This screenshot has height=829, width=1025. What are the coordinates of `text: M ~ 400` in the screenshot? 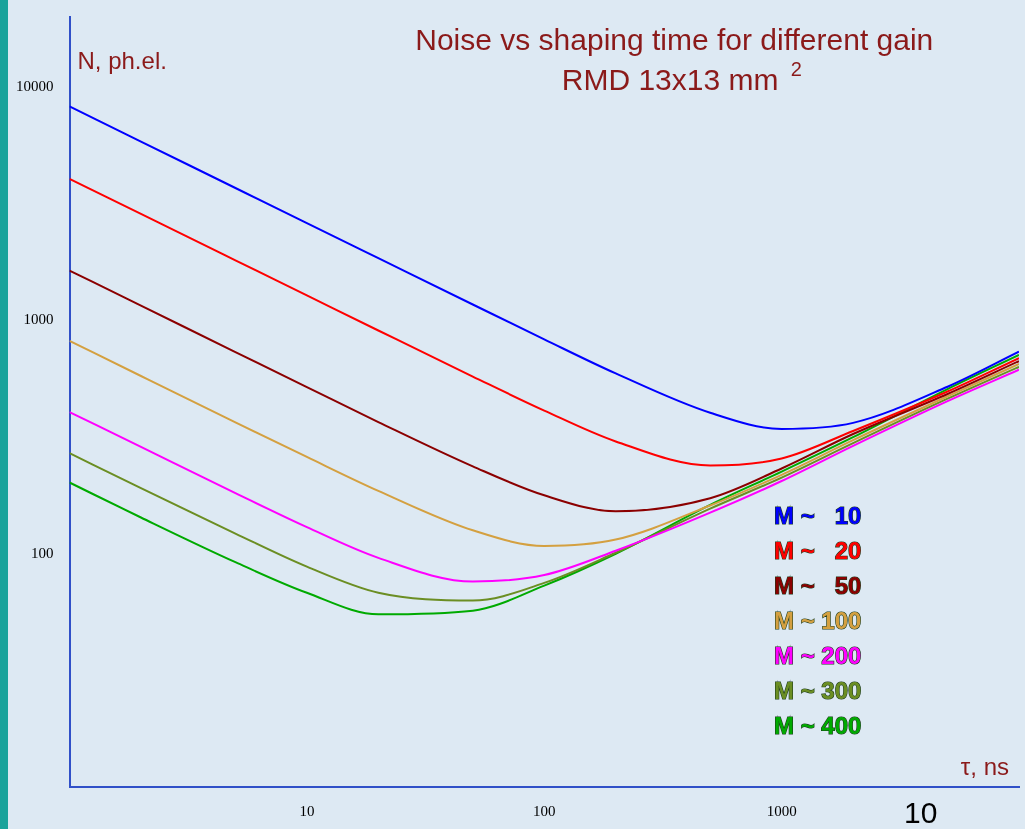 It's located at (818, 726).